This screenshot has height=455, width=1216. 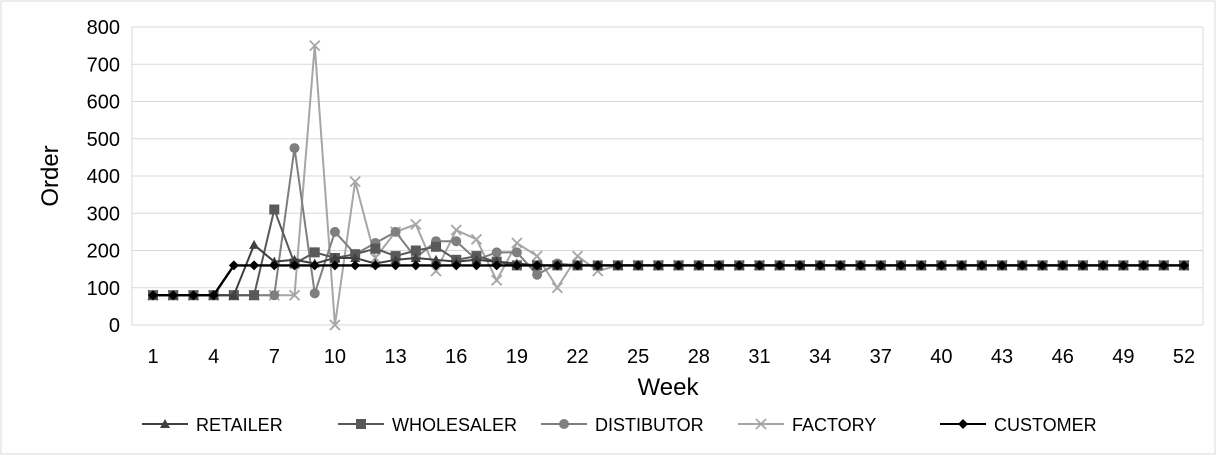 What do you see at coordinates (103, 252) in the screenshot?
I see `y-tick-label: 200` at bounding box center [103, 252].